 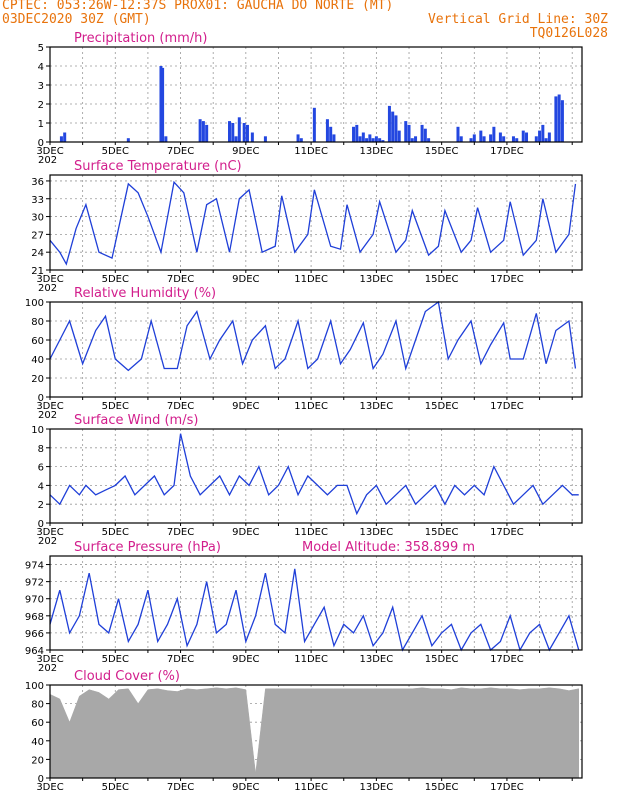 What do you see at coordinates (76, 19) in the screenshot?
I see `header-run-time: 03DEC2020 30Z (GMT)` at bounding box center [76, 19].